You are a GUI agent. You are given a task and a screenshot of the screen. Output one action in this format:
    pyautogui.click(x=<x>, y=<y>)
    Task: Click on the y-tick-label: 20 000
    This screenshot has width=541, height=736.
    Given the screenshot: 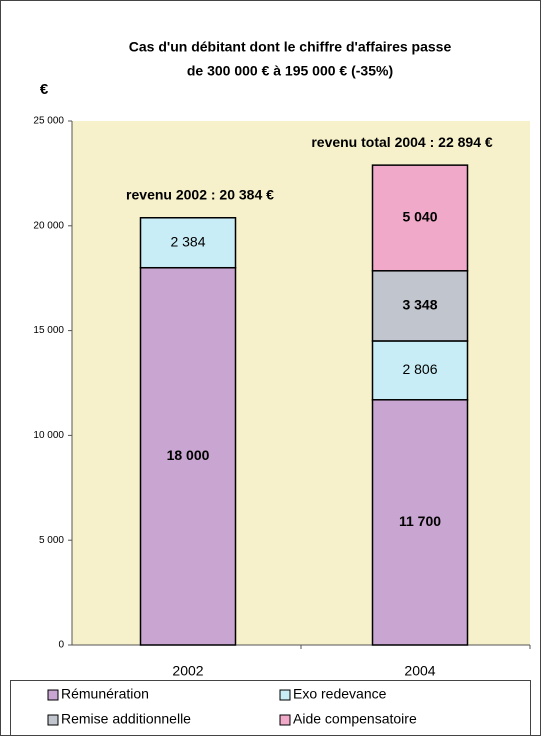 What is the action you would take?
    pyautogui.click(x=48, y=225)
    